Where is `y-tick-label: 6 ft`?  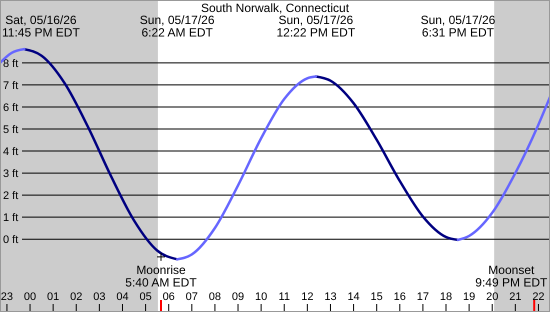
y-tick-label: 6 ft is located at coordinates (10, 108).